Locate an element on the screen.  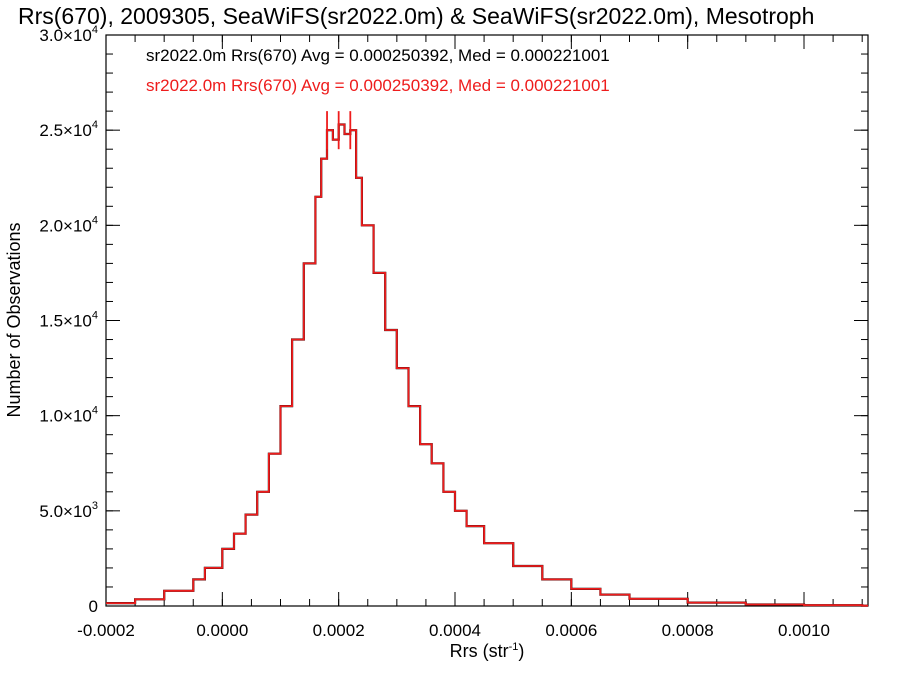
x-tick-label: 0.0006 is located at coordinates (571, 630).